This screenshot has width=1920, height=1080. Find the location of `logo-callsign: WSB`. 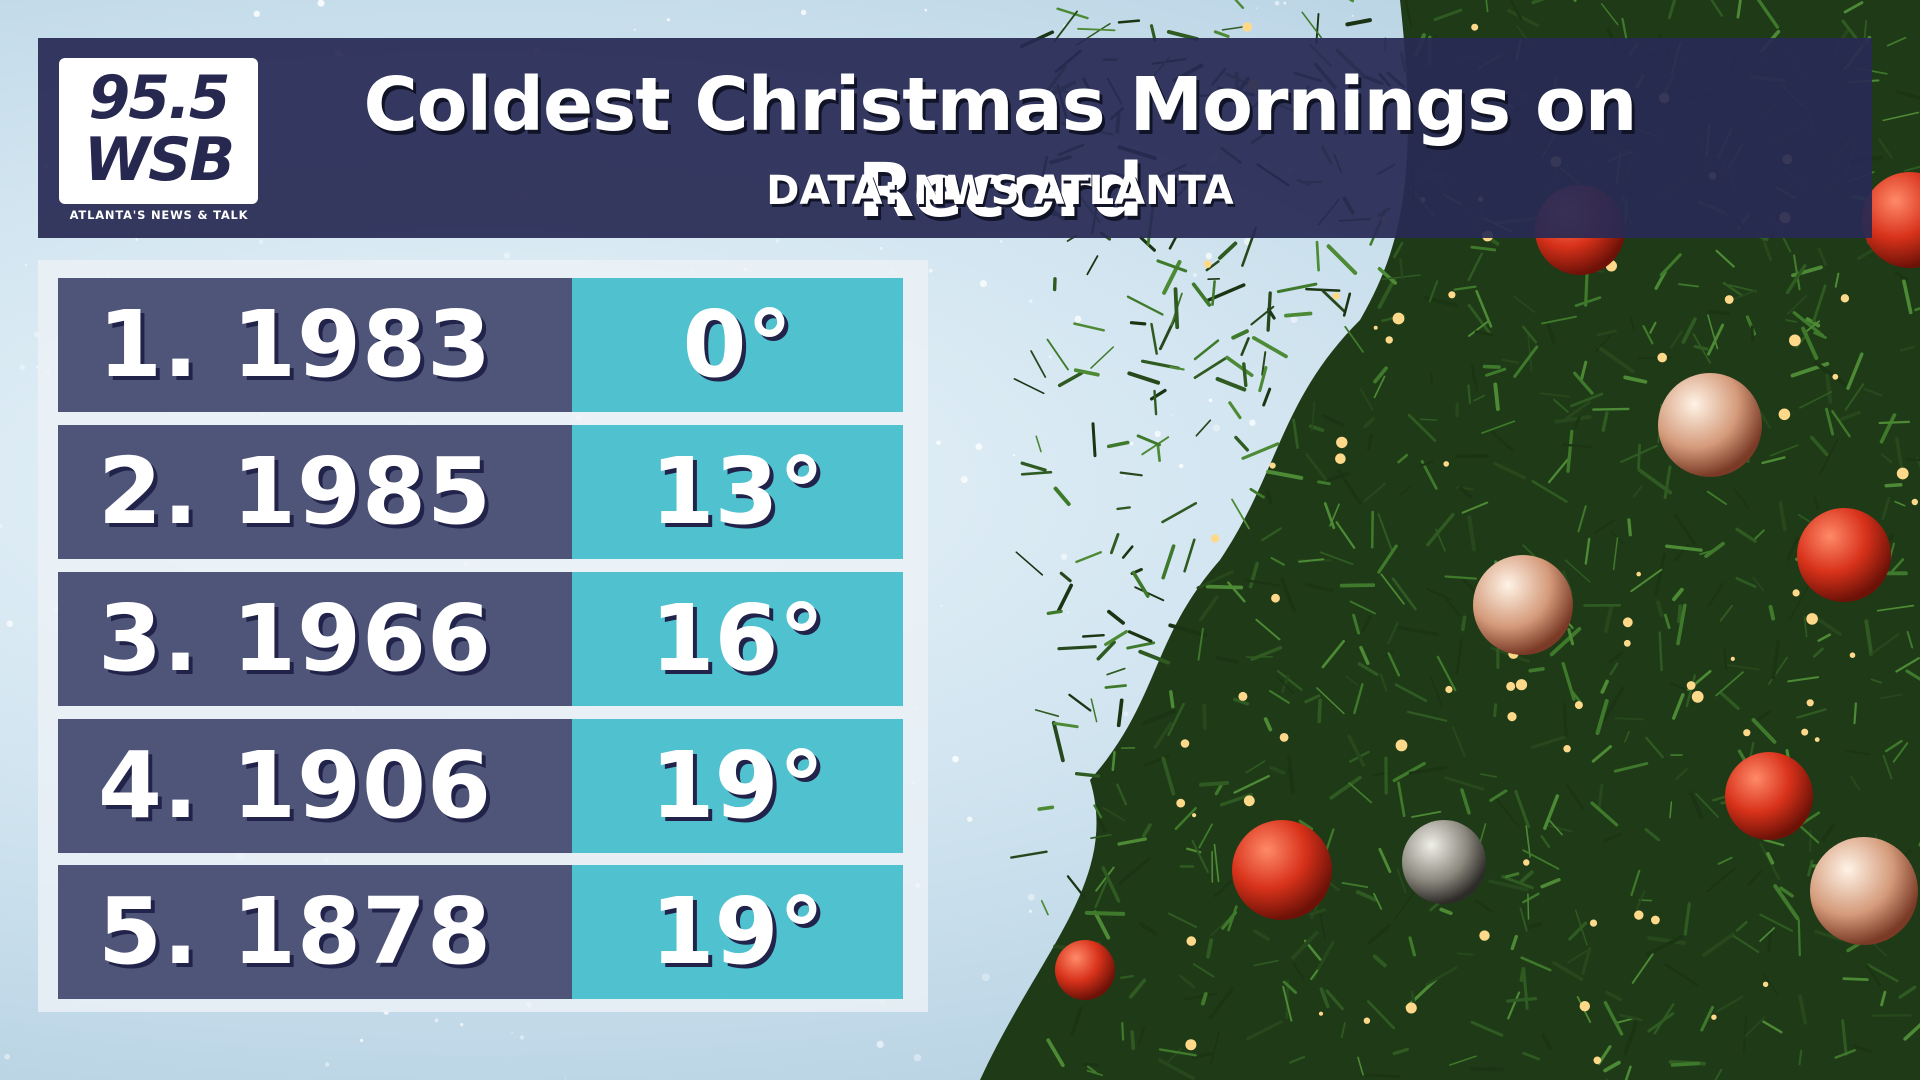

logo-callsign: WSB is located at coordinates (159, 160).